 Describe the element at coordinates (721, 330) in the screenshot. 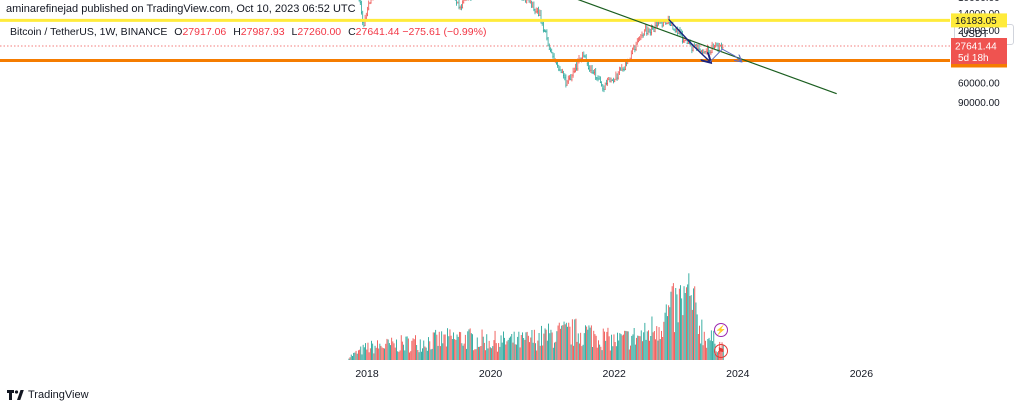

I see `lightning-icon: ⚡` at that location.